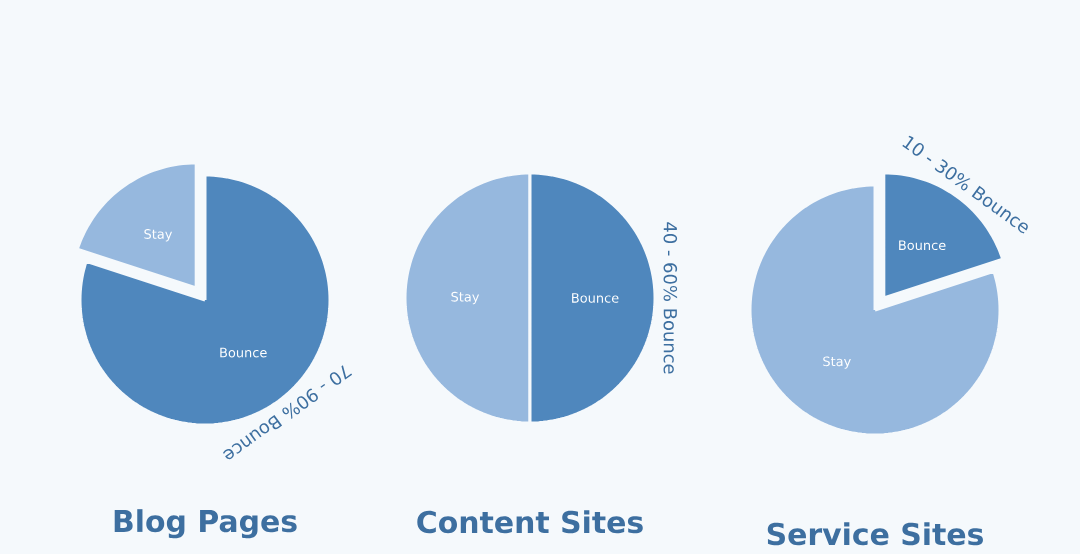 Image resolution: width=1080 pixels, height=554 pixels. Describe the element at coordinates (875, 534) in the screenshot. I see `text: Service Sites` at that location.